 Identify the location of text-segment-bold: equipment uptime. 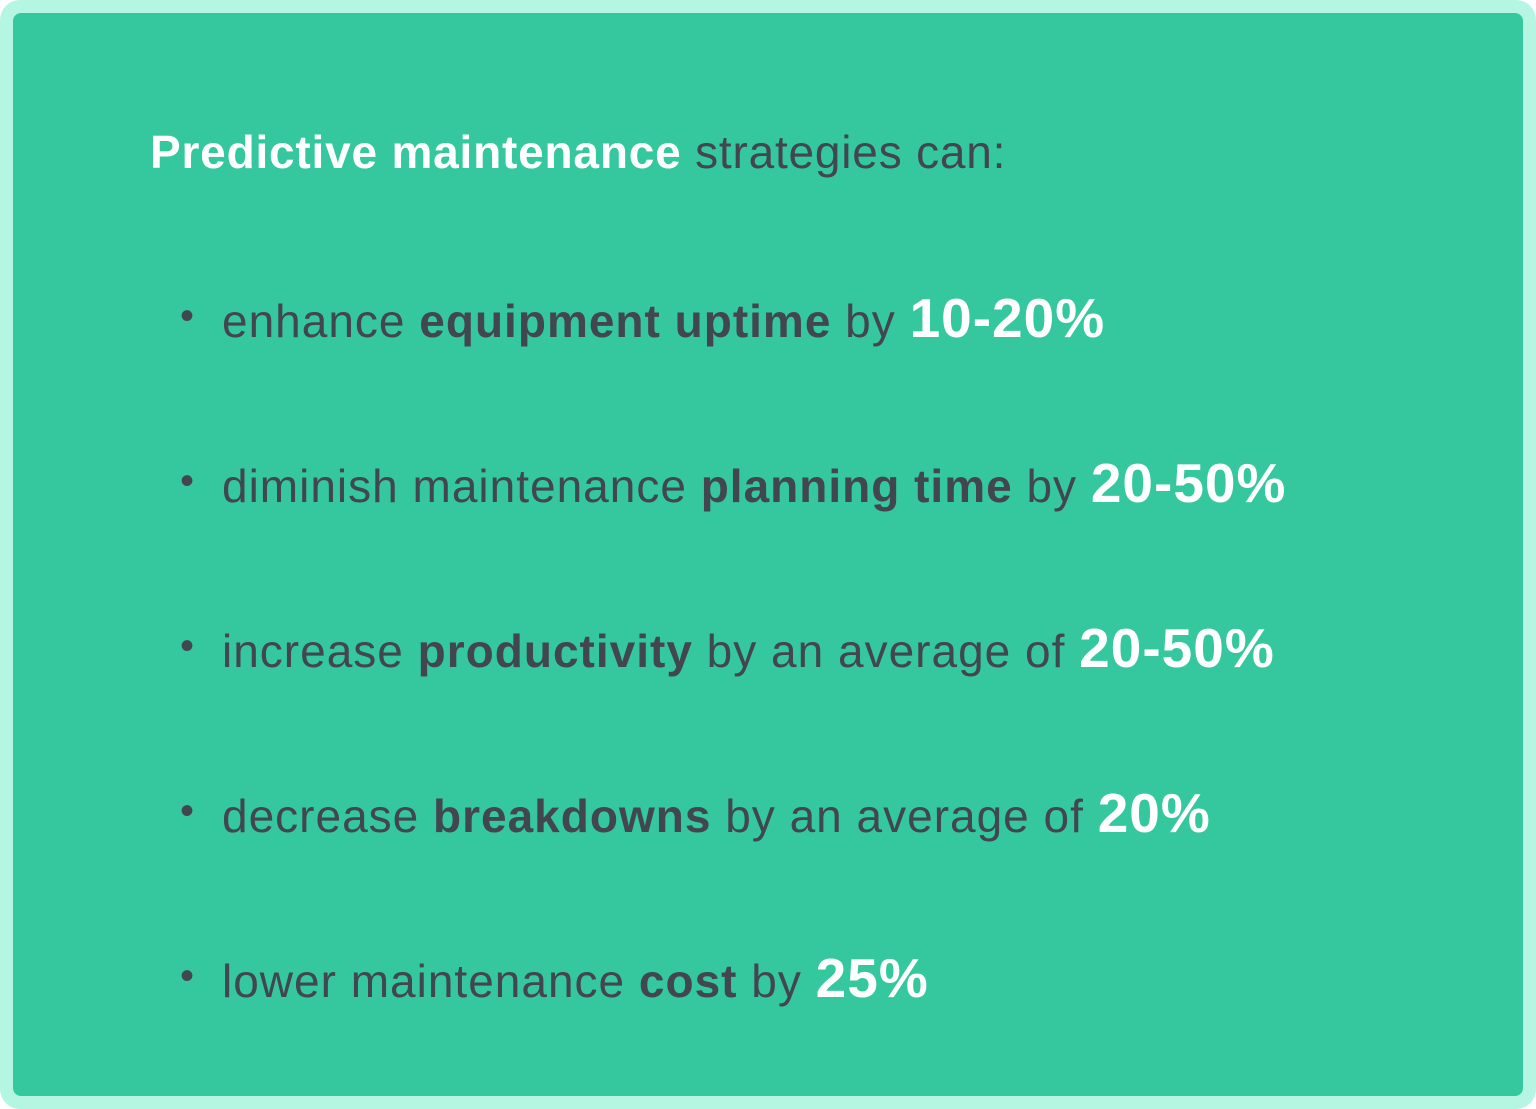
(625, 321).